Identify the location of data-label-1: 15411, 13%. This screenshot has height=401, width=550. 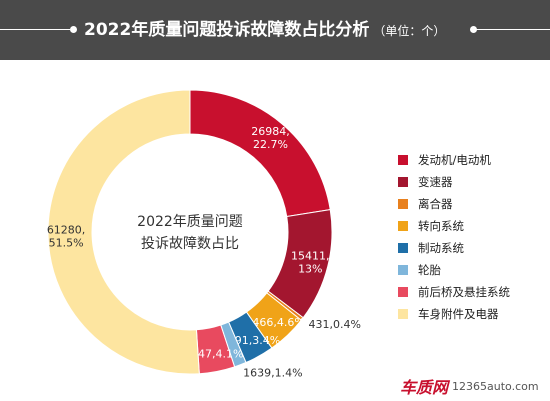
(310, 263).